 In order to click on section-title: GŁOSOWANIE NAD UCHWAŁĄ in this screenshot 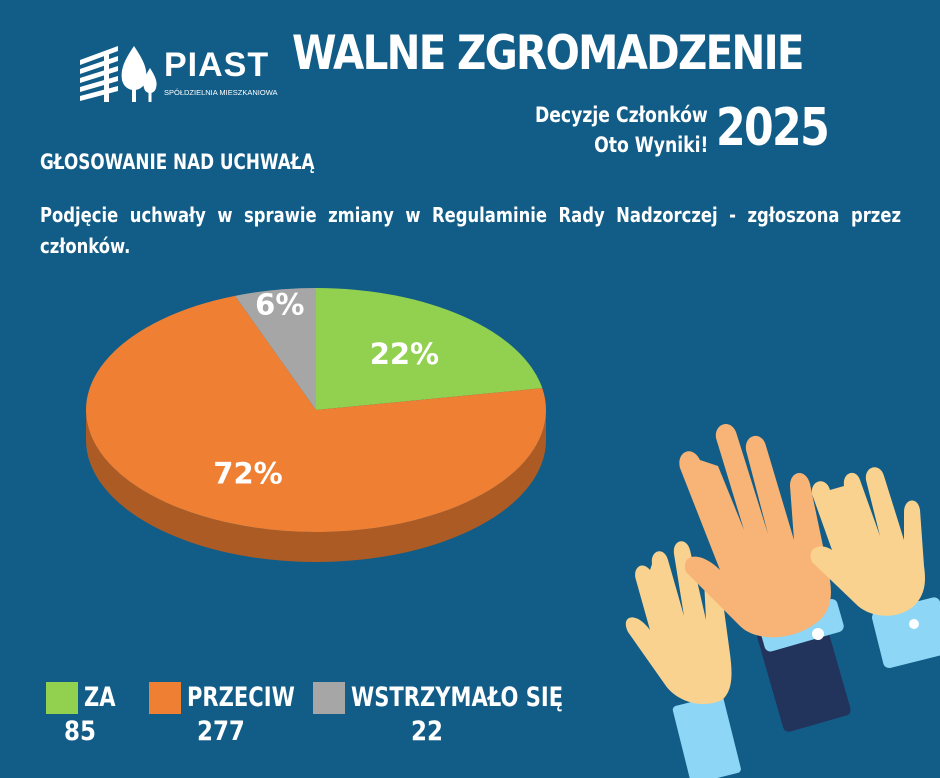, I will do `click(177, 162)`.